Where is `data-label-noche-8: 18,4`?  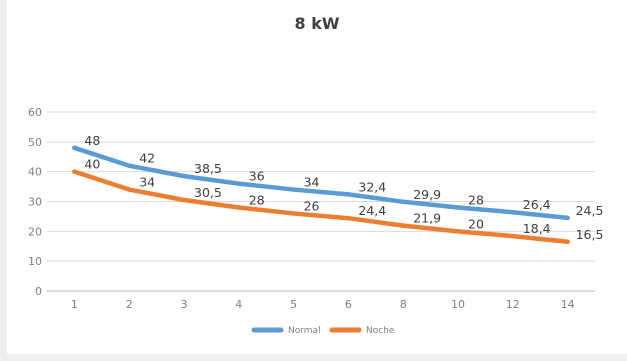
data-label-noche-8: 18,4 is located at coordinates (537, 228).